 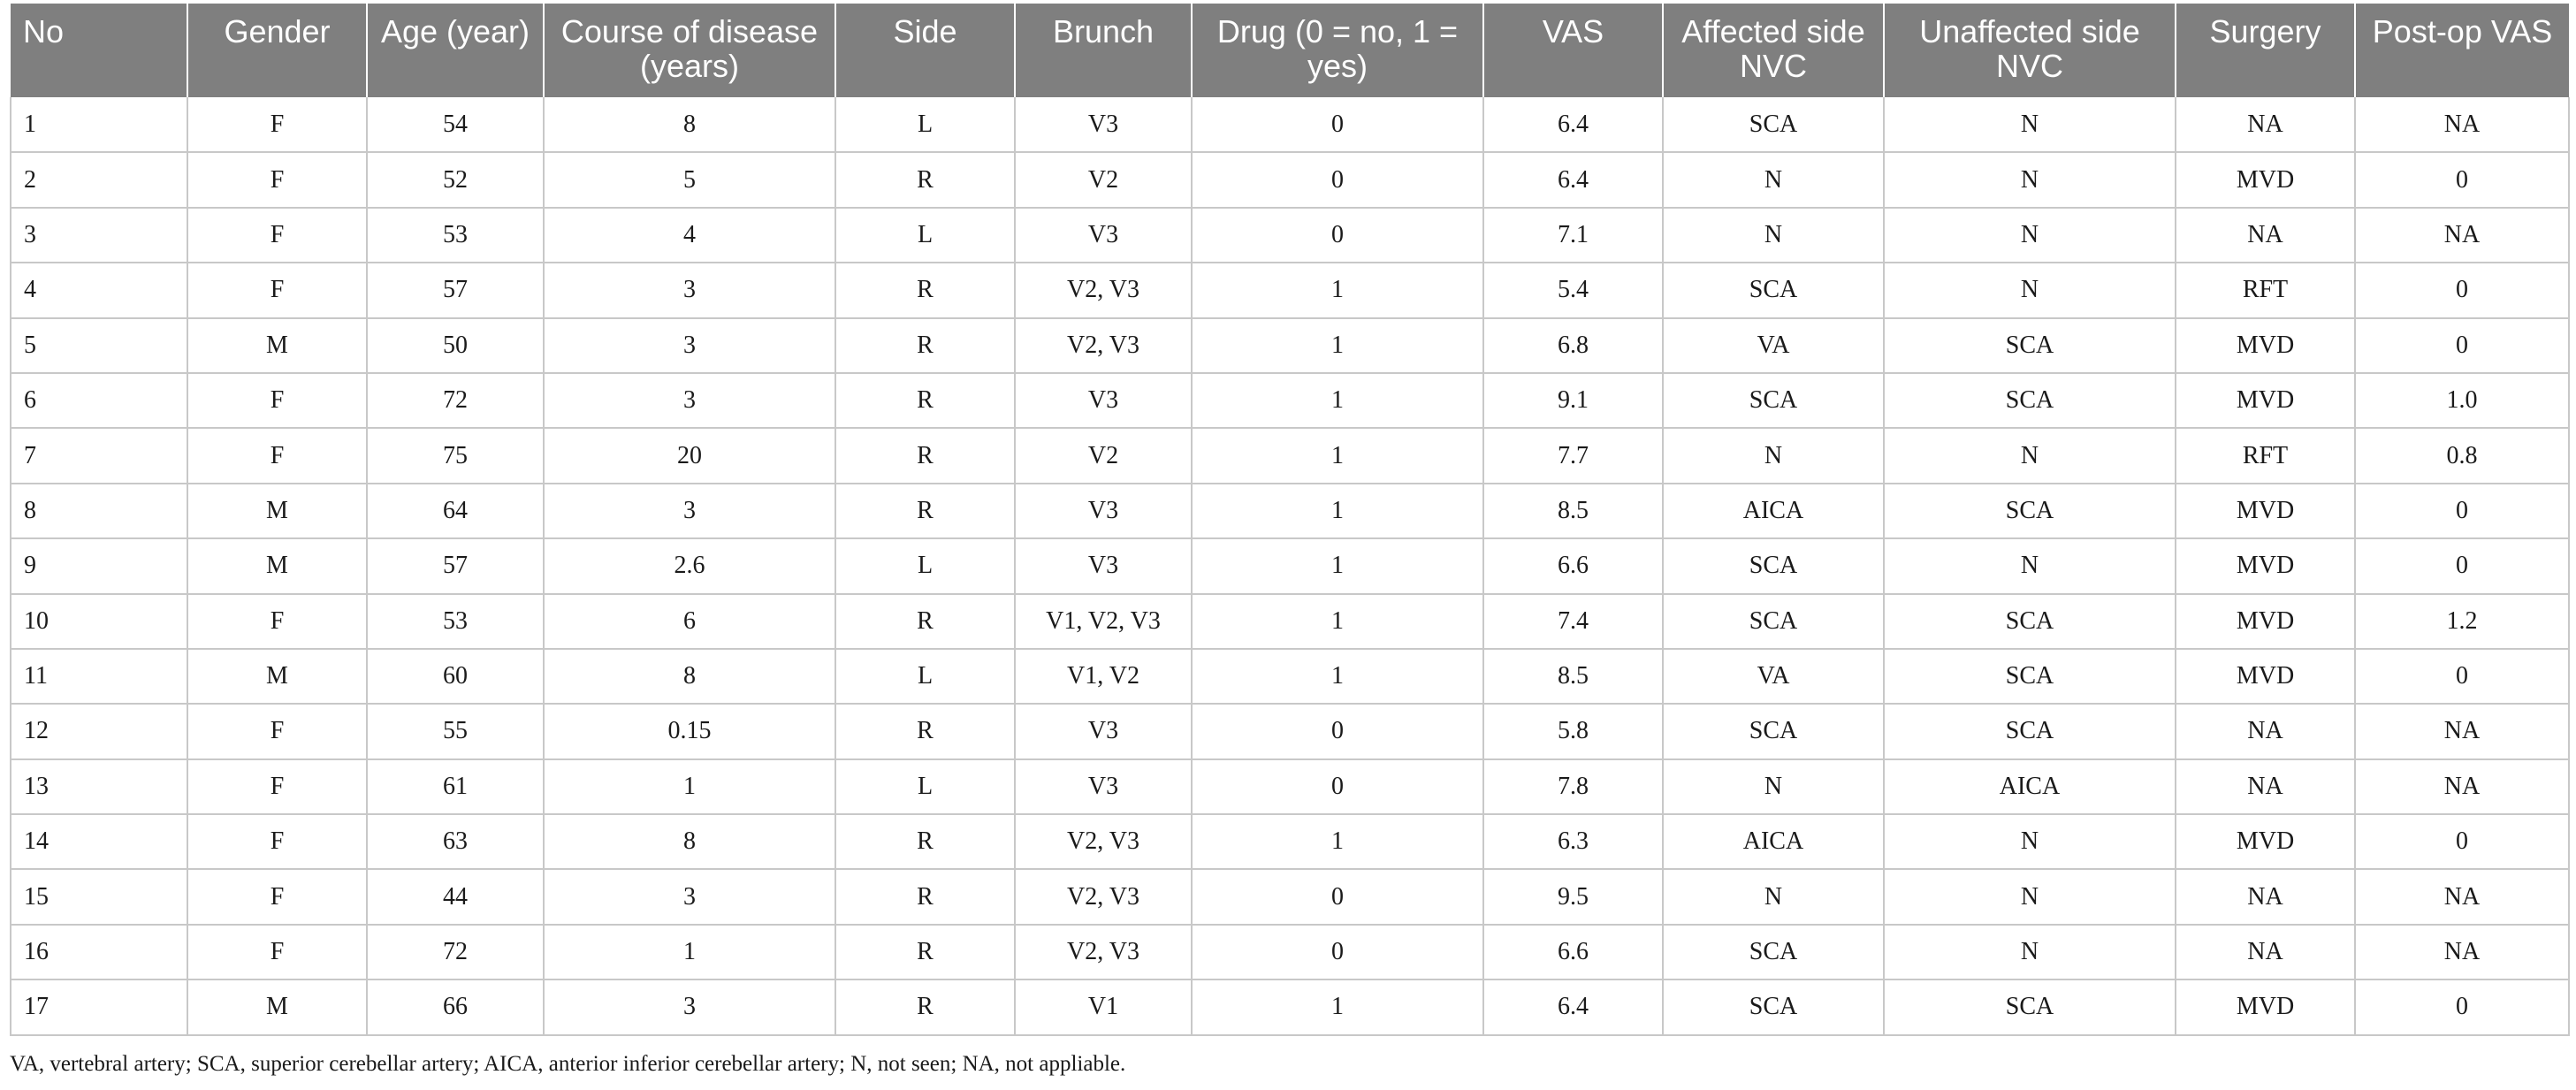 I want to click on cell-course: 2.6, so click(x=690, y=566).